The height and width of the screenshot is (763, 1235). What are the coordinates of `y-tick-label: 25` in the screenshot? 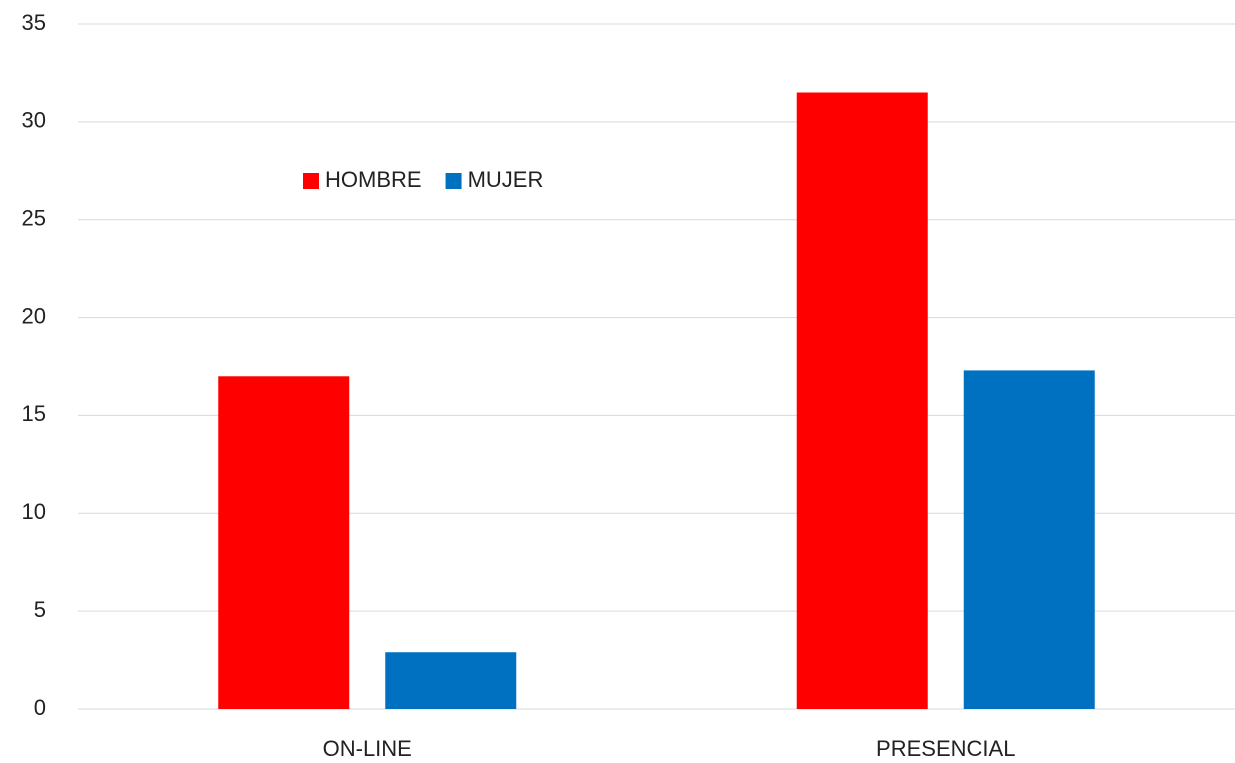 It's located at (34, 218).